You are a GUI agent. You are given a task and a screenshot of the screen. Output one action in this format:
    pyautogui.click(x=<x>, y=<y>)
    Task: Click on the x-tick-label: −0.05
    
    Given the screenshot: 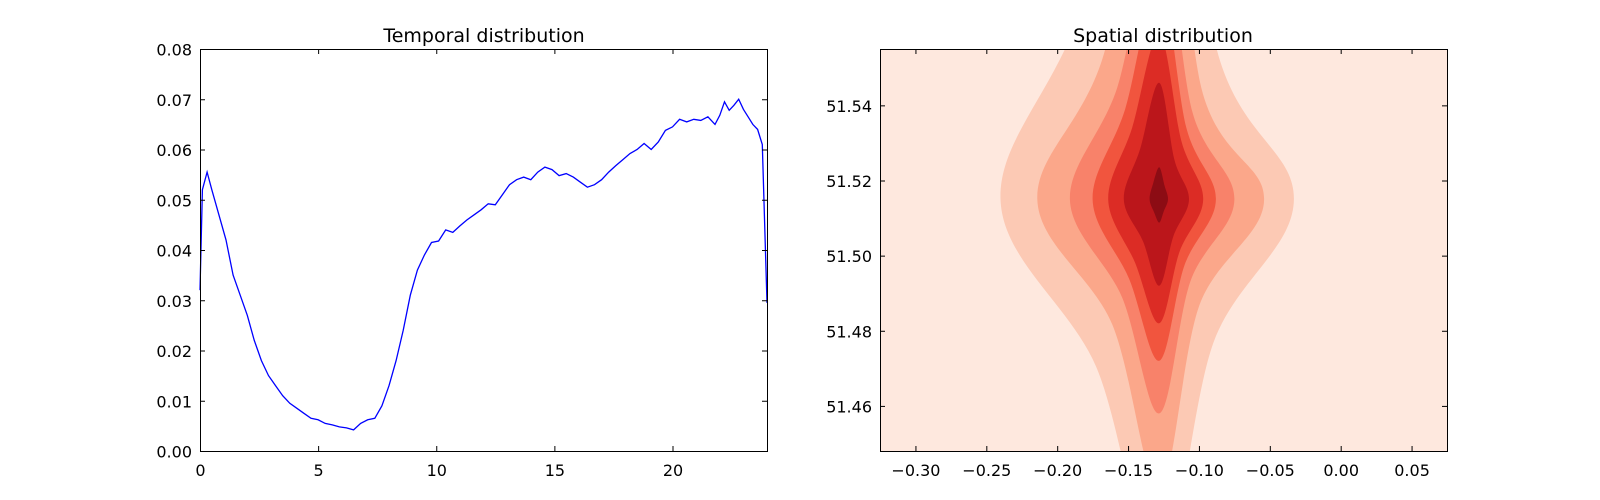 What is the action you would take?
    pyautogui.click(x=1270, y=470)
    